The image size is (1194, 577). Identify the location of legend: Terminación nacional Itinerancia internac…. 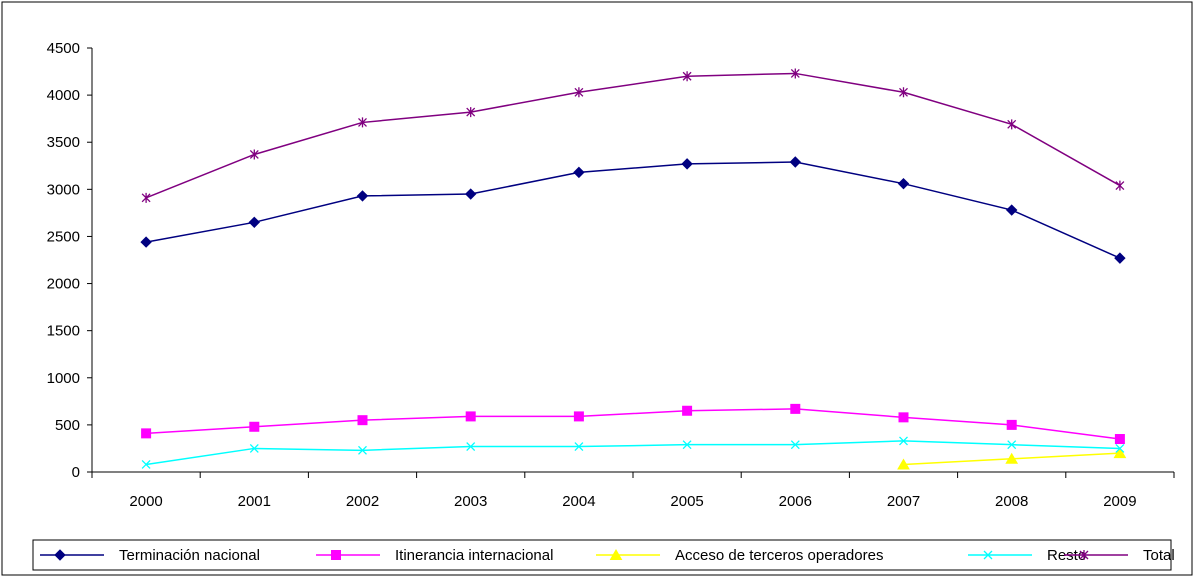
(603, 555).